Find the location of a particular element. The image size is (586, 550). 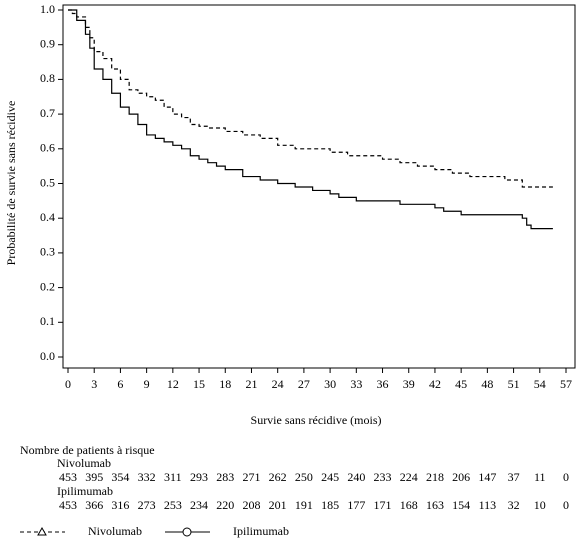

y-tick-label: 0.8 is located at coordinates (47, 78).